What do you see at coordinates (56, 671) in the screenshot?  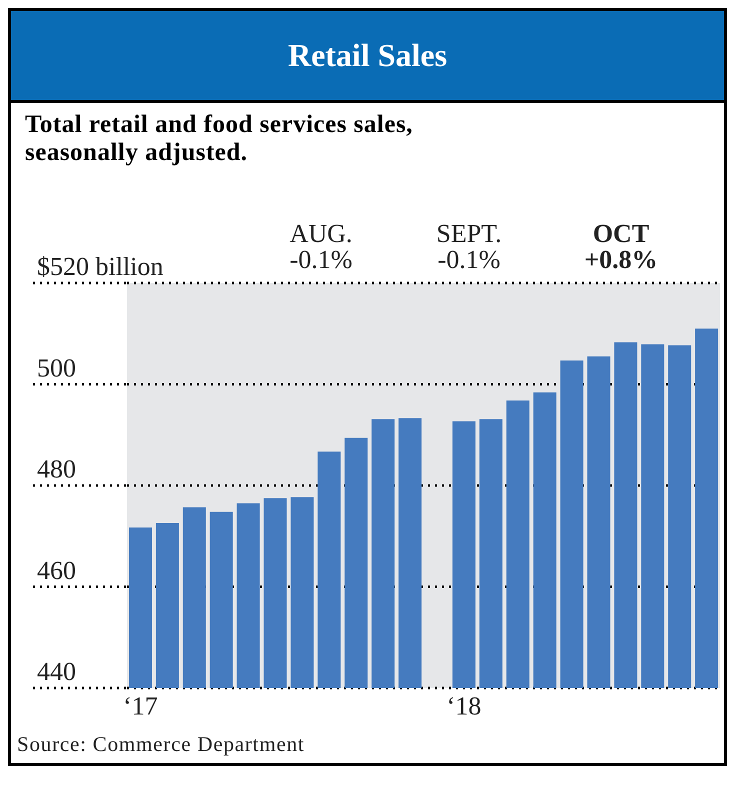 I see `y-tick-label: 440` at bounding box center [56, 671].